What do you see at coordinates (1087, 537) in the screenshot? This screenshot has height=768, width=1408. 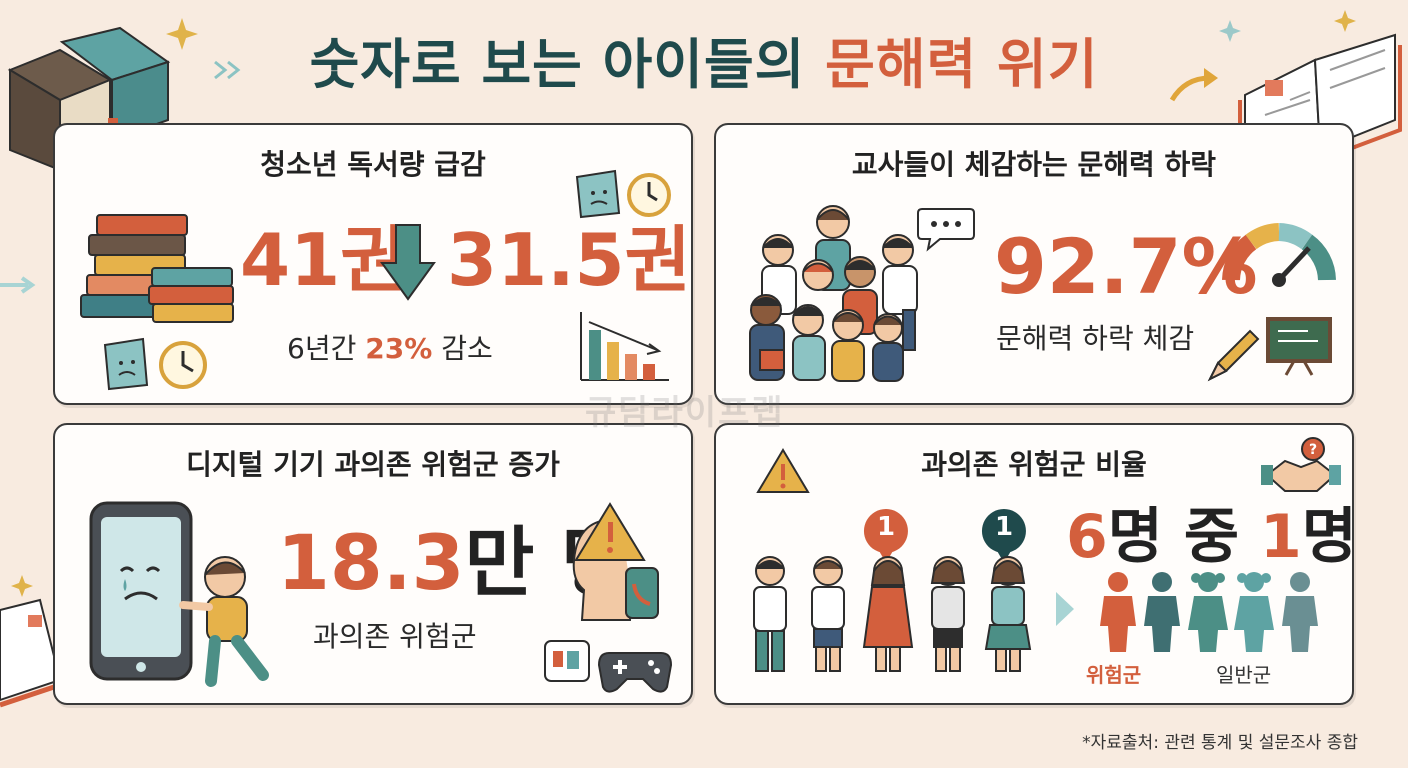 I see `ratio-six: 6` at bounding box center [1087, 537].